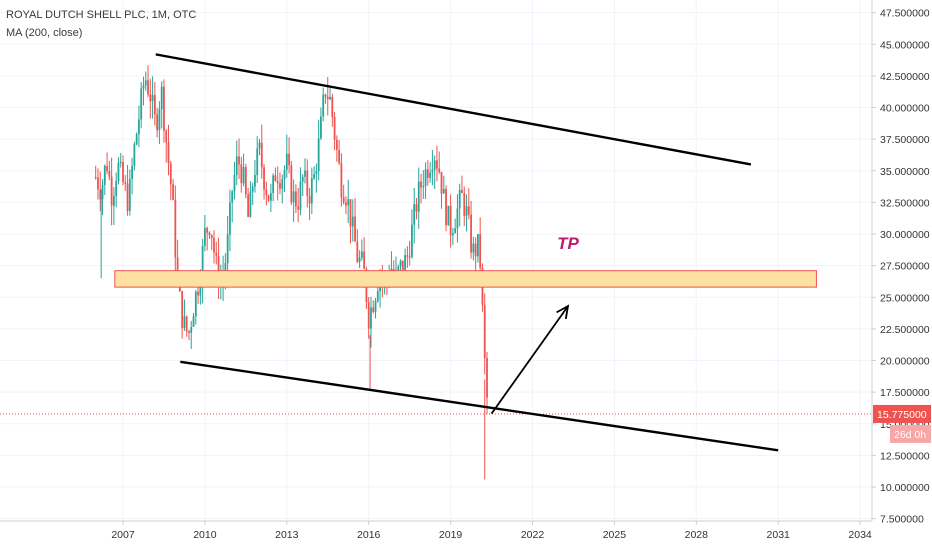  Describe the element at coordinates (905, 109) in the screenshot. I see `price-tick-label: 40.000000` at that location.